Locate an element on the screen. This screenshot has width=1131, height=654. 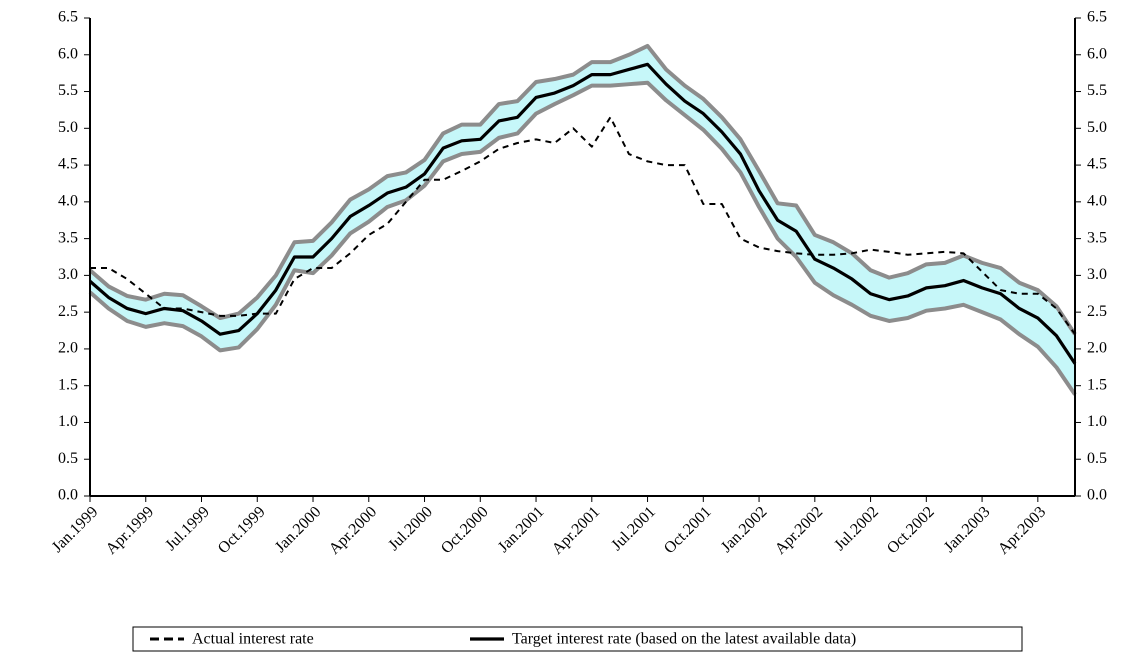
y2-tick-label: 1.5 is located at coordinates (1097, 384).